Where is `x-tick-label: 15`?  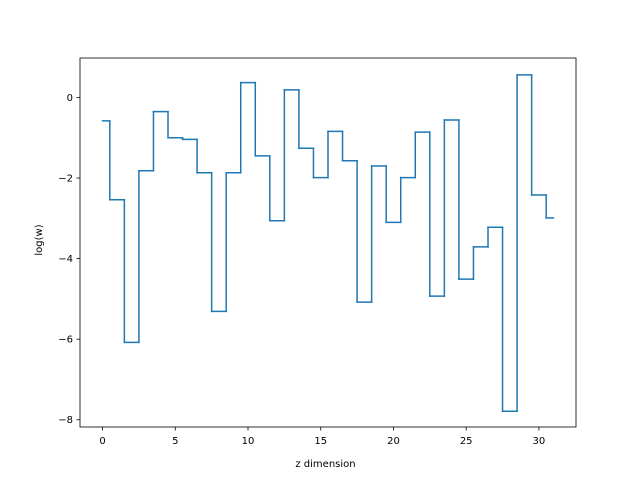 x-tick-label: 15 is located at coordinates (320, 441).